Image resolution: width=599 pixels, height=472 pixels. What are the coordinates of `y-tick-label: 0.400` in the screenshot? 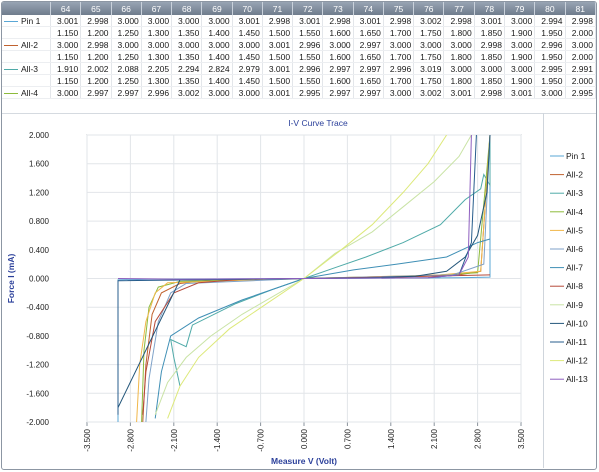 It's located at (39, 250).